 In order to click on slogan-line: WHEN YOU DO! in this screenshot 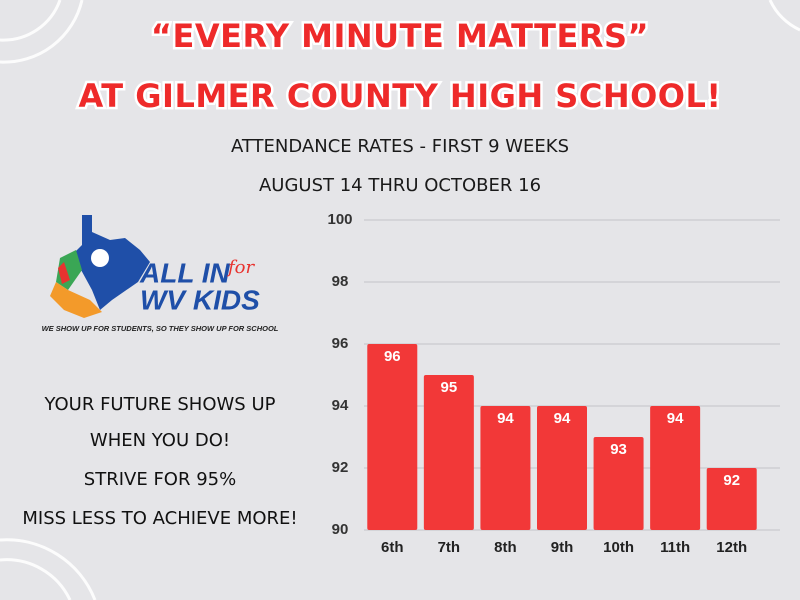, I will do `click(160, 440)`.